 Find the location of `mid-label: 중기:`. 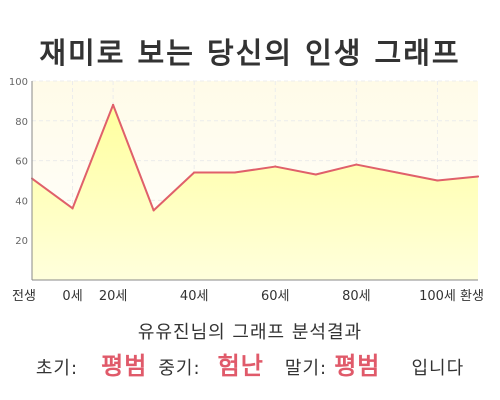

mid-label: 중기: is located at coordinates (179, 367).